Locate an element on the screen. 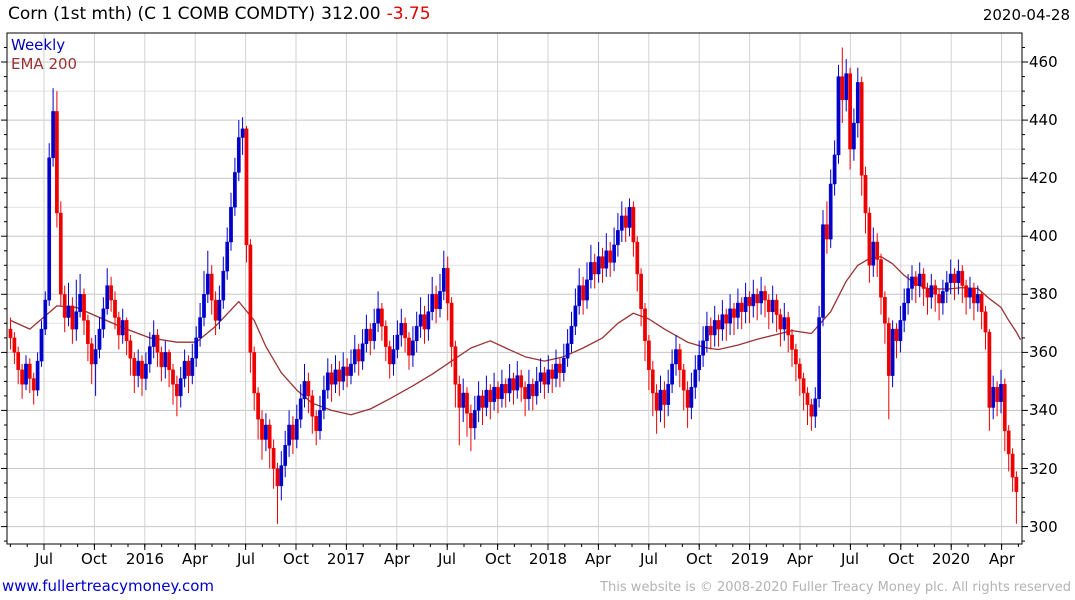 Image resolution: width=1075 pixels, height=600 pixels. y-tick-label: 440 is located at coordinates (1043, 120).